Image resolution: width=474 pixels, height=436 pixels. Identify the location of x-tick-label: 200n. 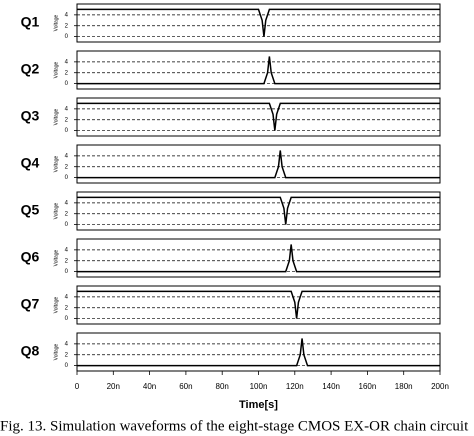
(440, 386).